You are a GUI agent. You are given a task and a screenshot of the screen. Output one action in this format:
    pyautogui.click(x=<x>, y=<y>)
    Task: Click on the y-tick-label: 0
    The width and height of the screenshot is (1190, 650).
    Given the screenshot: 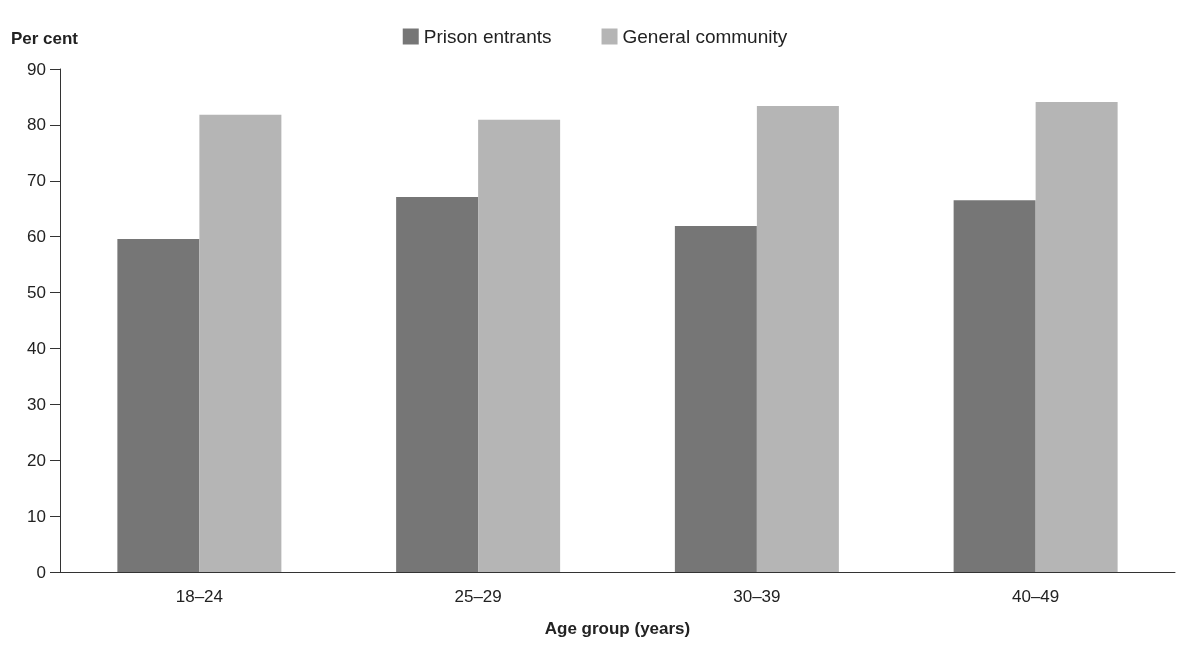 What is the action you would take?
    pyautogui.click(x=41, y=572)
    